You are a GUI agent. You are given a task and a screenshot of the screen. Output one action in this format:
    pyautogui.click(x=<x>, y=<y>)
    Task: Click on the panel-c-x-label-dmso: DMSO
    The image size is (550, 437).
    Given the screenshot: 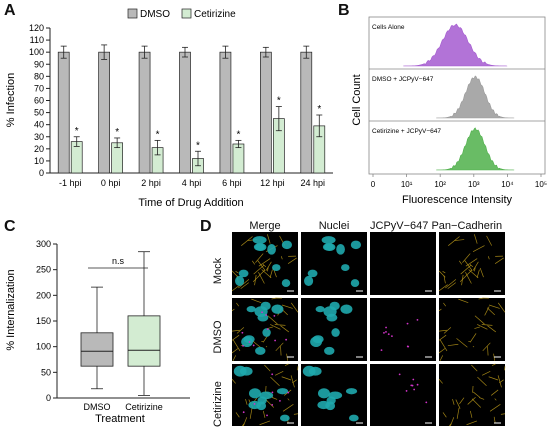 What is the action you would take?
    pyautogui.click(x=97, y=407)
    